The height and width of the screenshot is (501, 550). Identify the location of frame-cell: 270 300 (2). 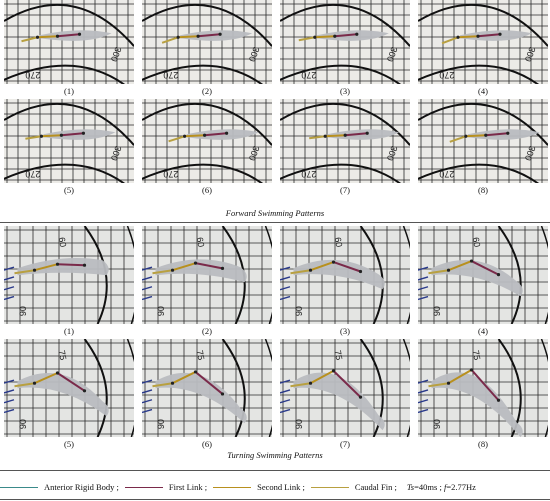
(207, 49).